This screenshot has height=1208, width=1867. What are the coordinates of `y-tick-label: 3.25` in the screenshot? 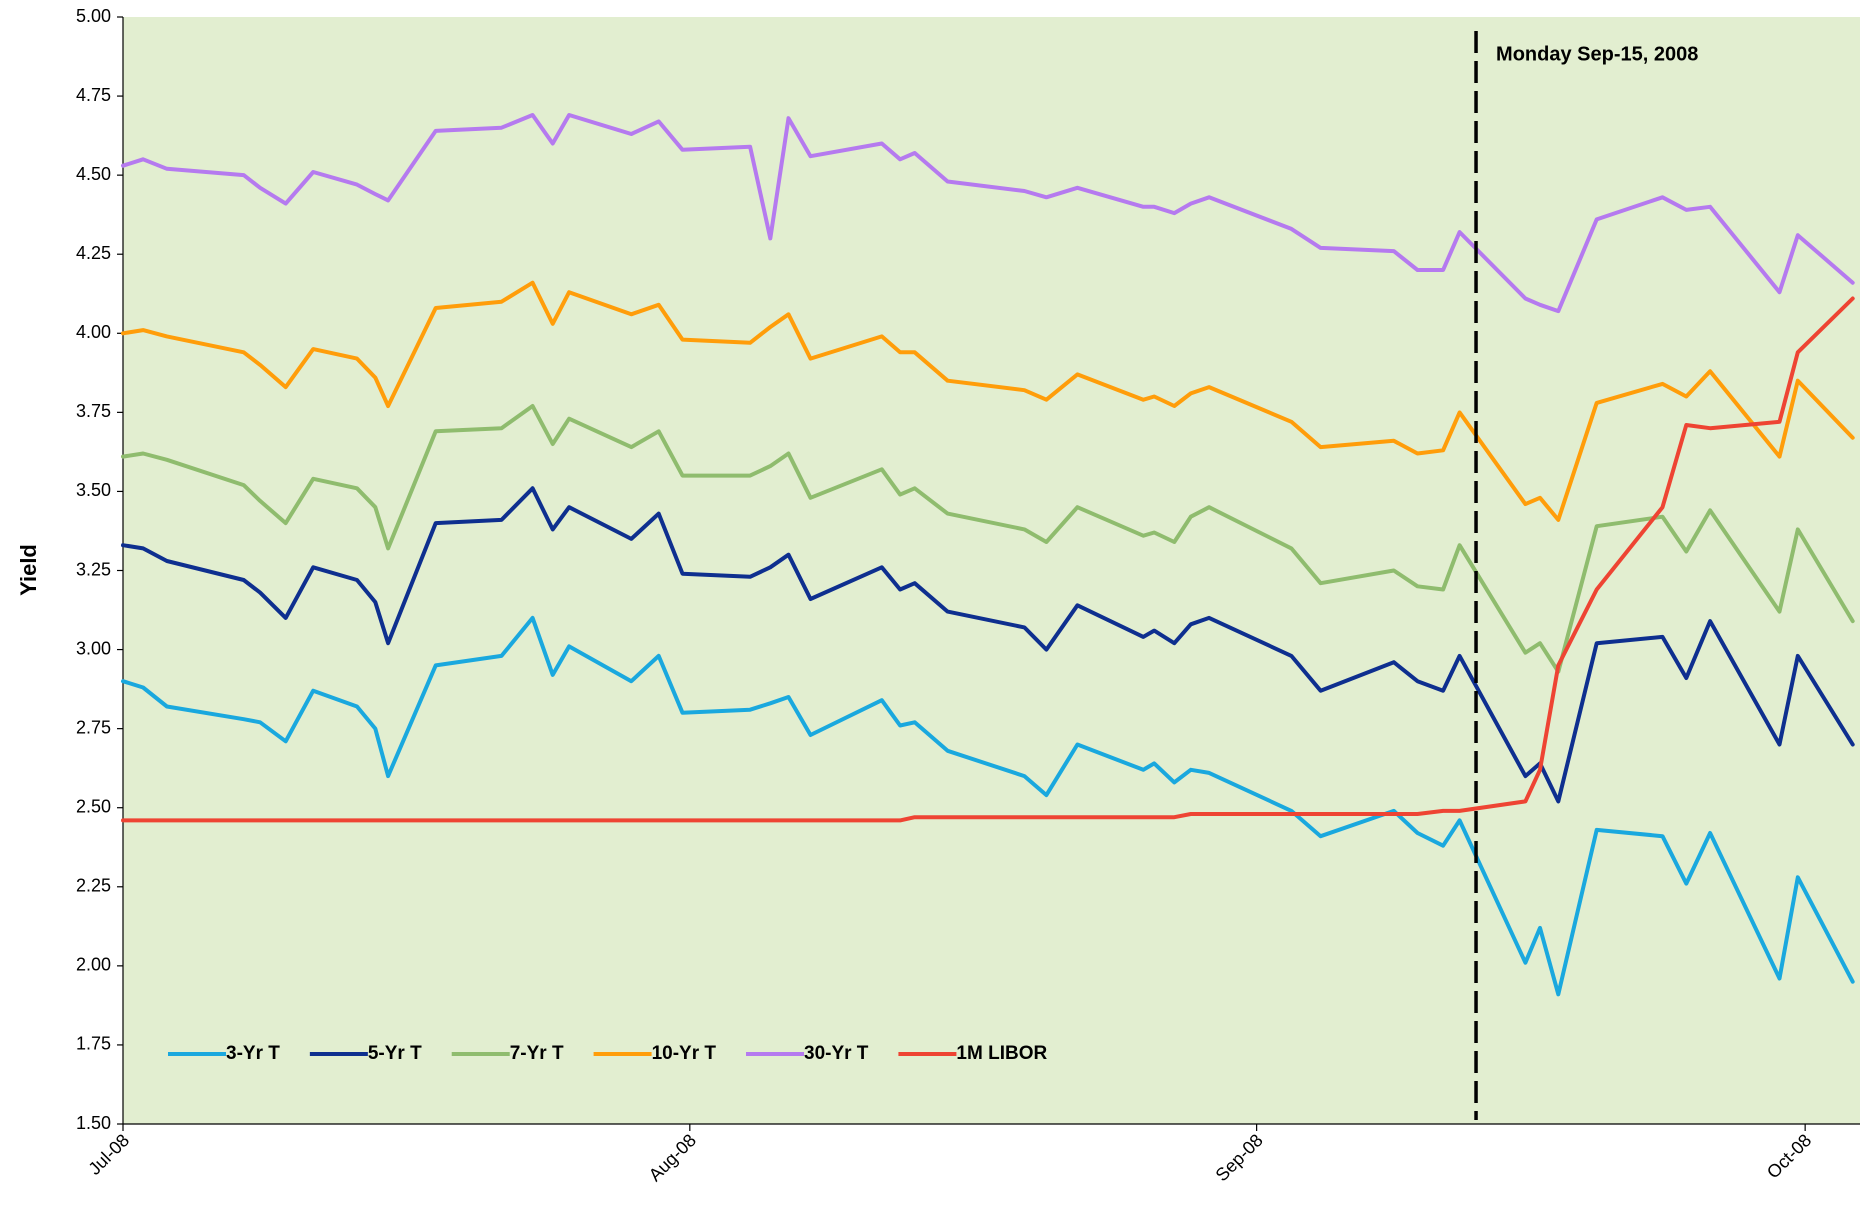 It's located at (93, 569).